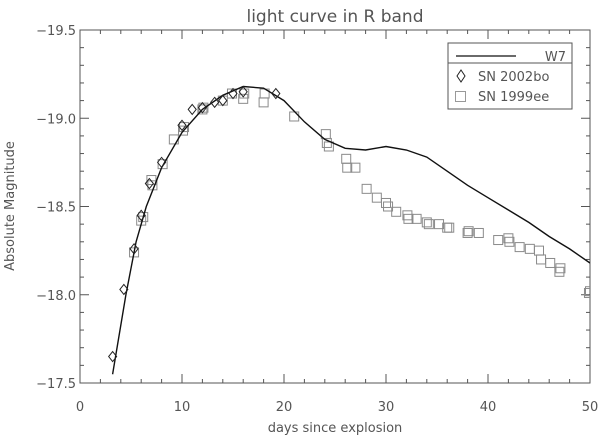 The height and width of the screenshot is (437, 600). What do you see at coordinates (386, 407) in the screenshot?
I see `x-tick-label: 30` at bounding box center [386, 407].